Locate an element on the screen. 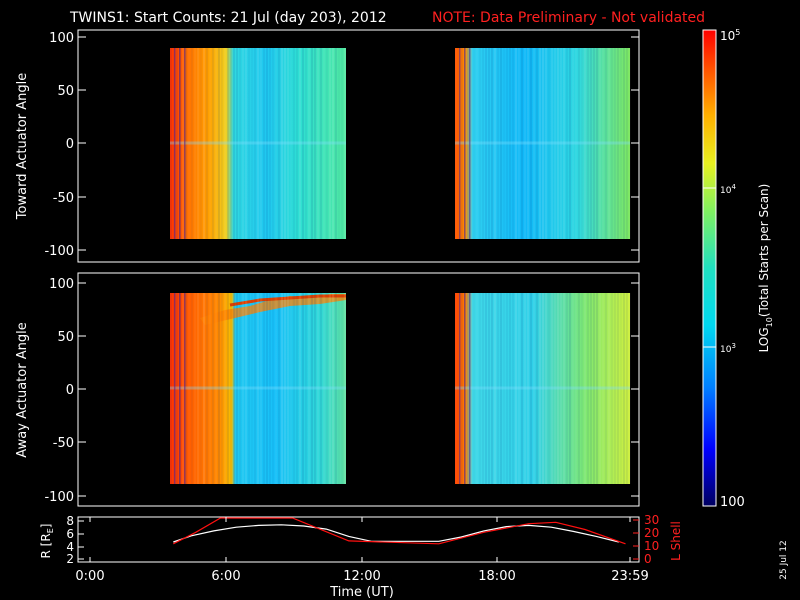 The height and width of the screenshot is (600, 800). orbit-rtick-30: 30 is located at coordinates (651, 520).